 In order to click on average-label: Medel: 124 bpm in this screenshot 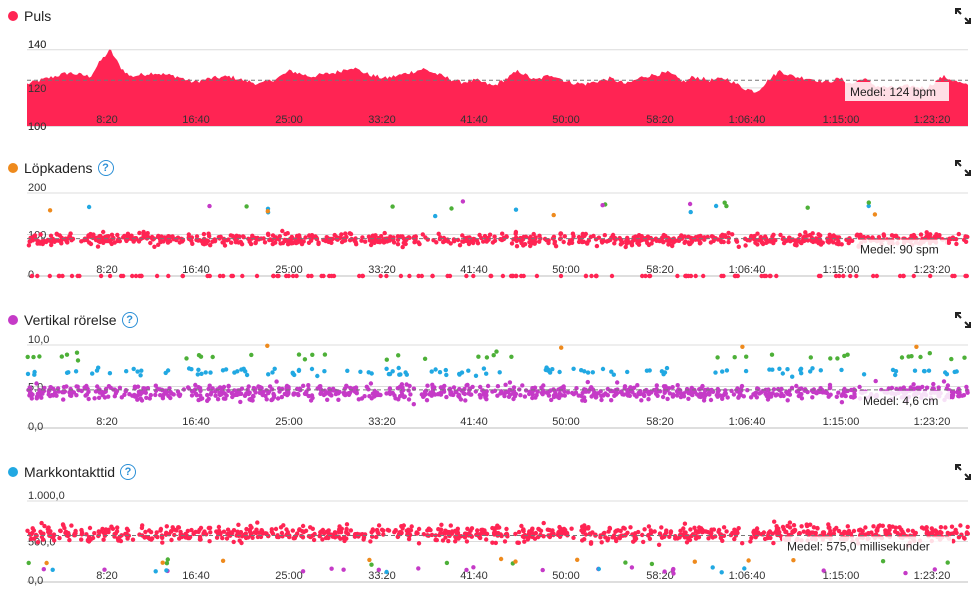, I will do `click(893, 92)`.